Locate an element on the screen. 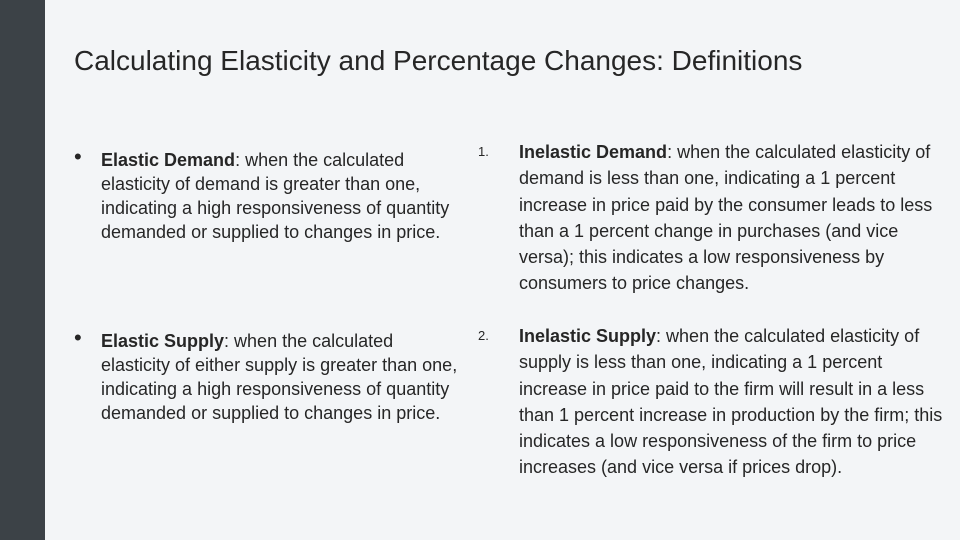  list-number: 2. is located at coordinates (483, 335).